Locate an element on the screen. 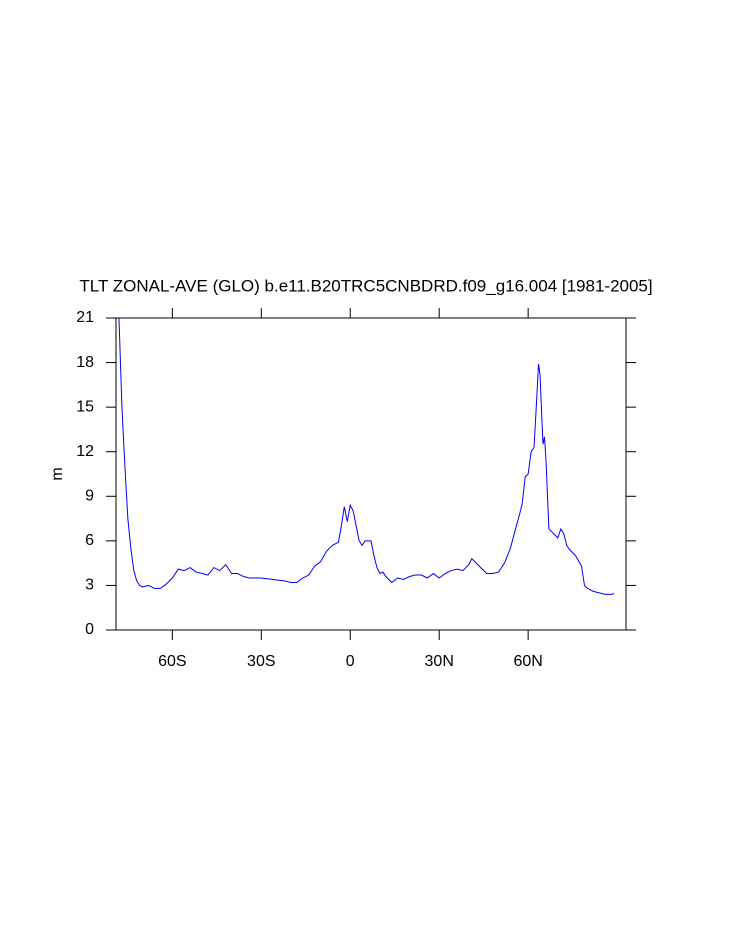  y-tick-label: 15 is located at coordinates (85, 406).